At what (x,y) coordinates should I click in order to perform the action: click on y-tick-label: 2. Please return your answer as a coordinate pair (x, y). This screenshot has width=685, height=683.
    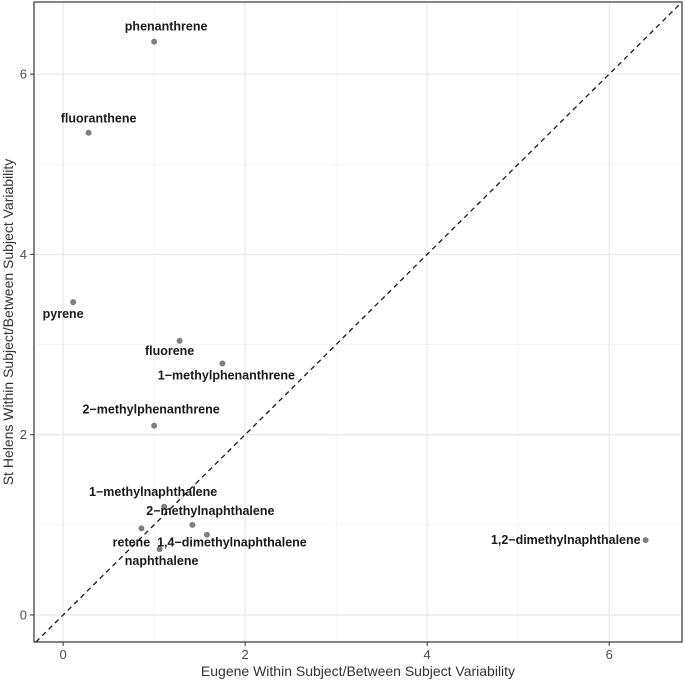
    Looking at the image, I should click on (23, 434).